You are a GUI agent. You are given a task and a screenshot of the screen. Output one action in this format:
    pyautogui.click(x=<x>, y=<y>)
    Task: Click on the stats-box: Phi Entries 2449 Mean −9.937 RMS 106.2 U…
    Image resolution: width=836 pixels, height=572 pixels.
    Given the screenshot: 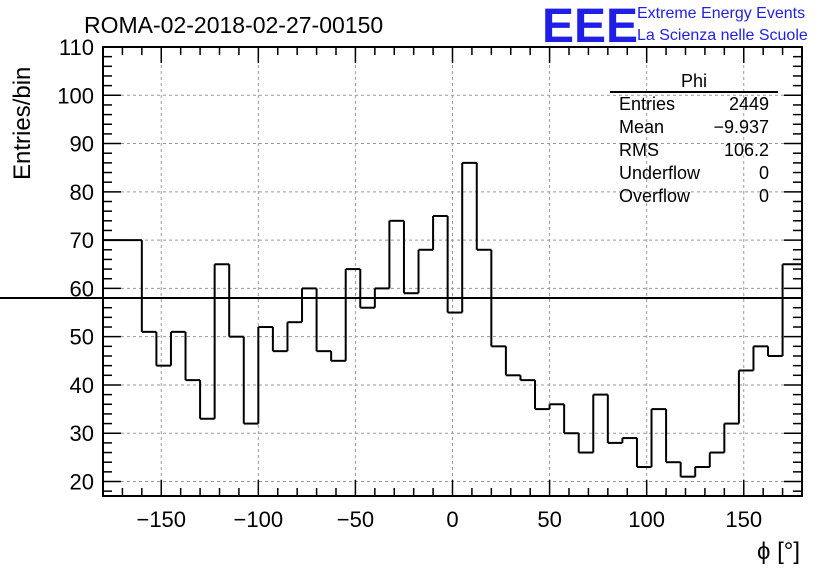 What is the action you would take?
    pyautogui.click(x=694, y=138)
    